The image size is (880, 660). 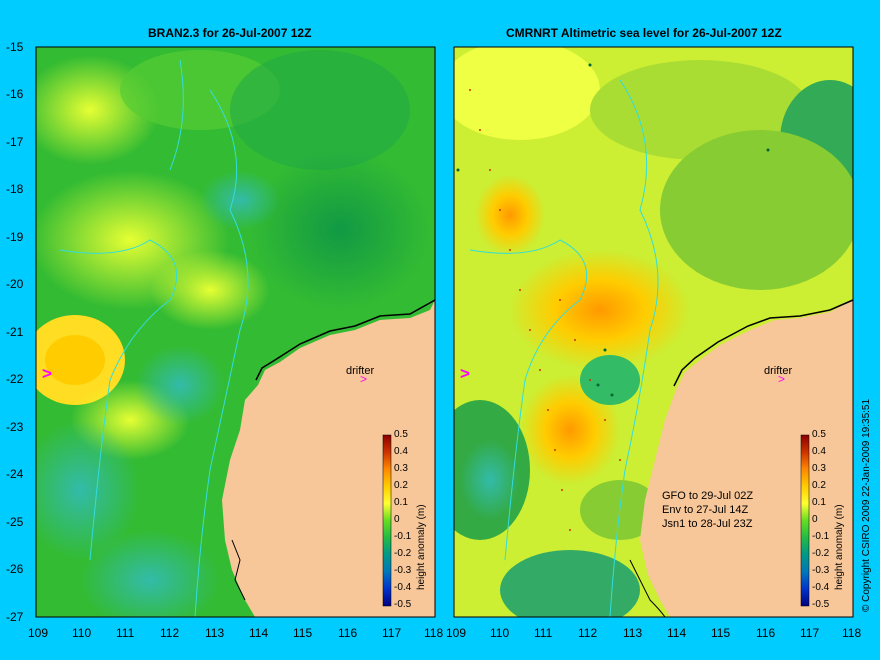 What do you see at coordinates (839, 547) in the screenshot?
I see `right-colorbar-label: height anomaly (m)` at bounding box center [839, 547].